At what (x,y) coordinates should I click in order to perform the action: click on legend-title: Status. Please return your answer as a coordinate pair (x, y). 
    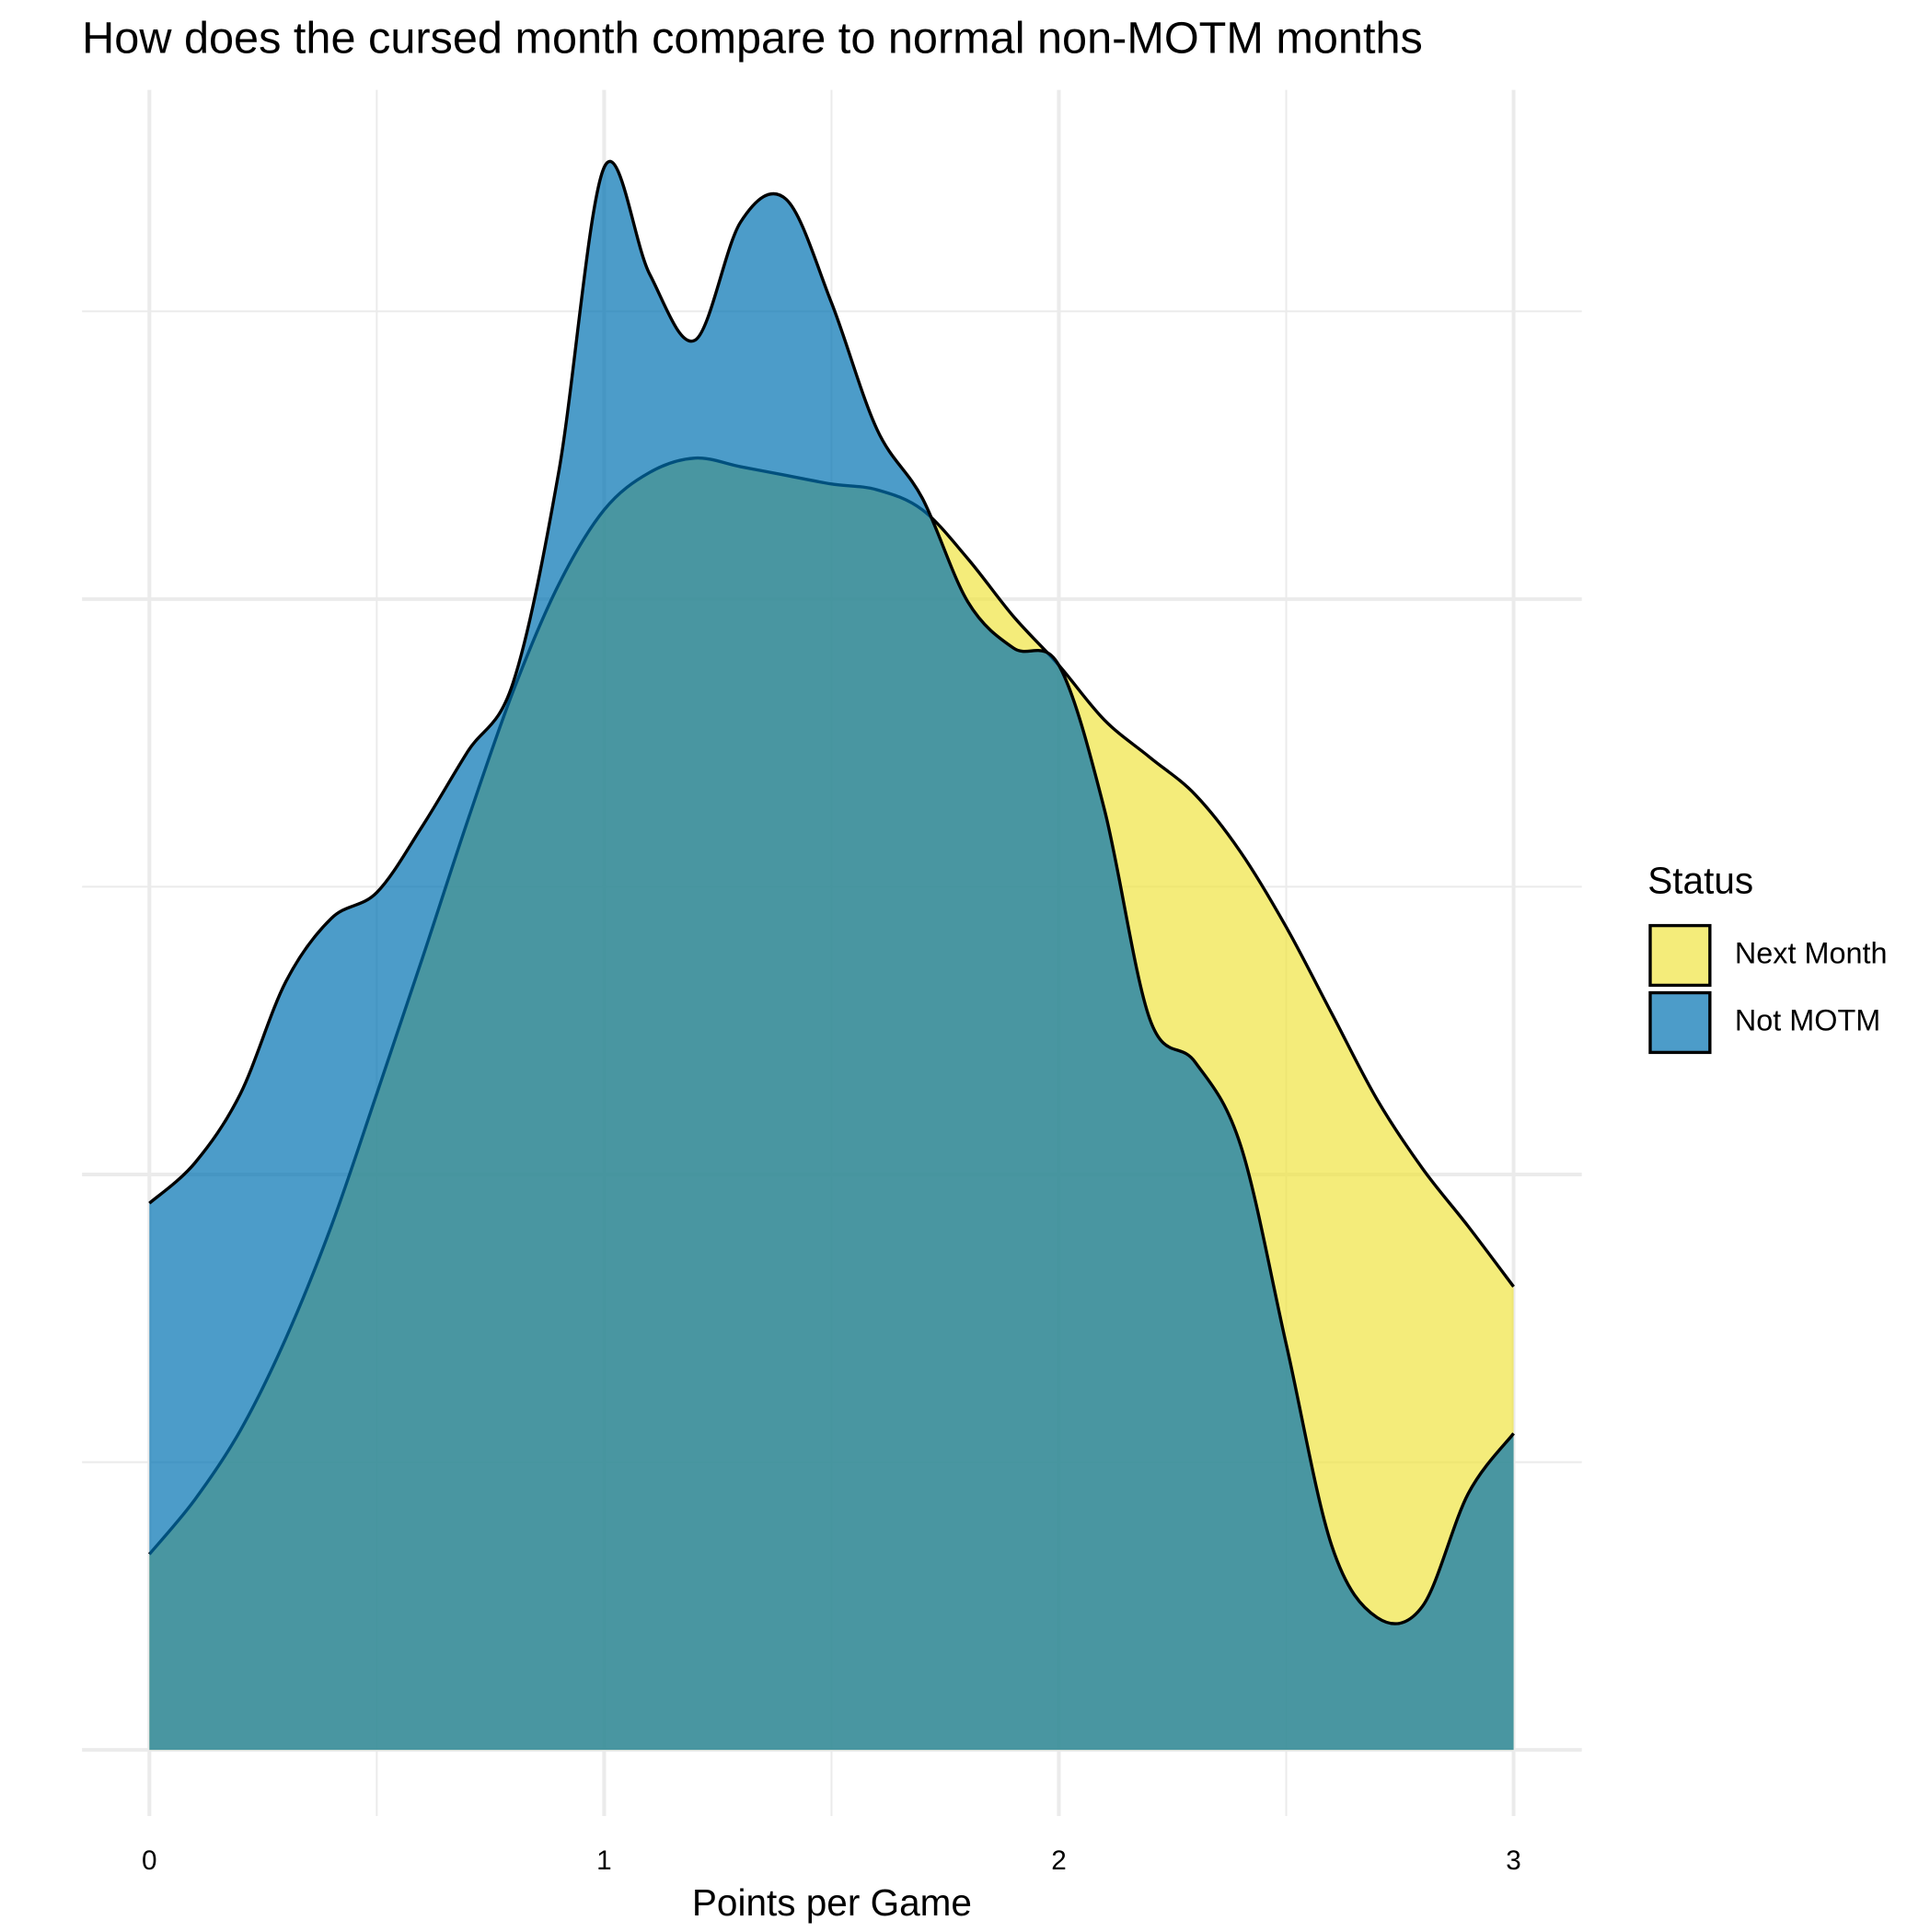
    Looking at the image, I should click on (1700, 880).